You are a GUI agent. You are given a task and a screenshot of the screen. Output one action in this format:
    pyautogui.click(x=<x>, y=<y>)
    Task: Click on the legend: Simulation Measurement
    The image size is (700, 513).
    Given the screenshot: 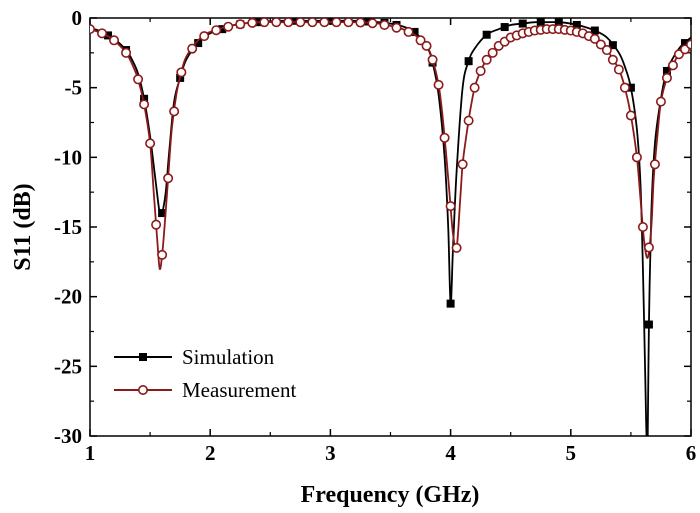 What is the action you would take?
    pyautogui.click(x=205, y=373)
    